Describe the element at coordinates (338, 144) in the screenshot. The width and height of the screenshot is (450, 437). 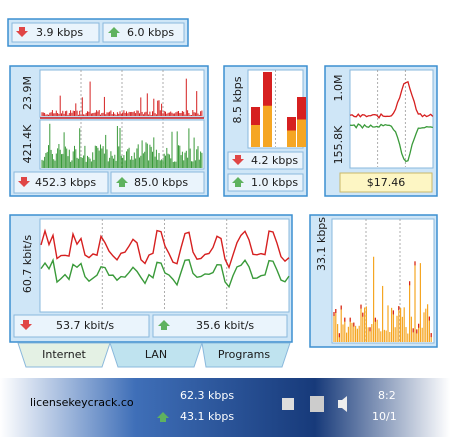
I see `min-label: 155.8K` at that location.